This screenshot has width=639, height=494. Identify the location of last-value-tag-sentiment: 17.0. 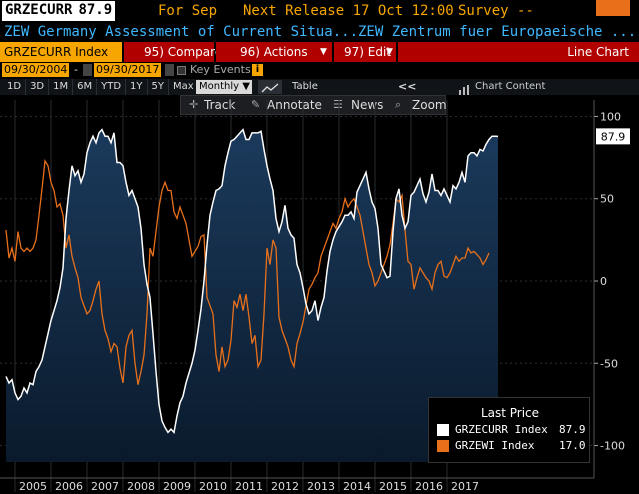
(613, 1).